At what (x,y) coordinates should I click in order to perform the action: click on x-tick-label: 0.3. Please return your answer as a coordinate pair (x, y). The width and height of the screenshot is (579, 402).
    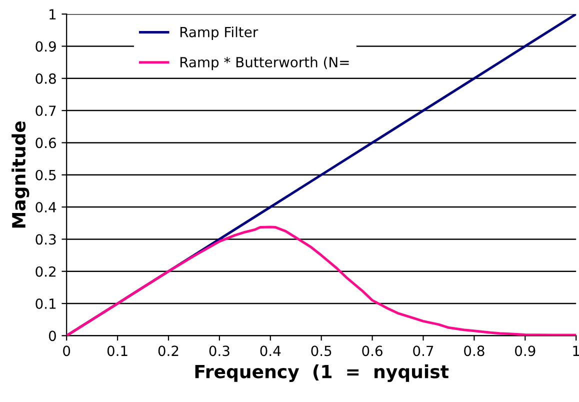
    Looking at the image, I should click on (219, 351).